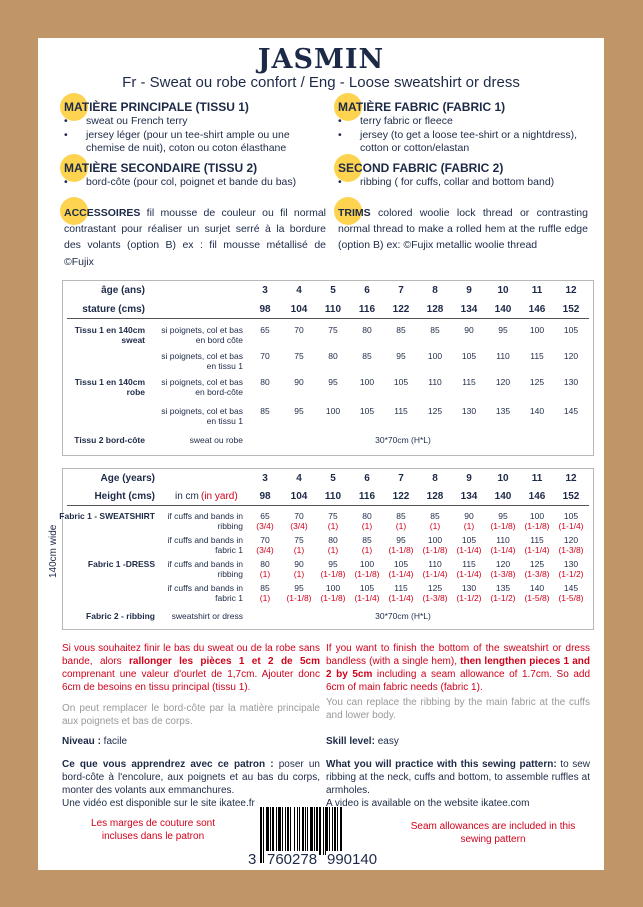  What do you see at coordinates (367, 478) in the screenshot?
I see `age-value: 6` at bounding box center [367, 478].